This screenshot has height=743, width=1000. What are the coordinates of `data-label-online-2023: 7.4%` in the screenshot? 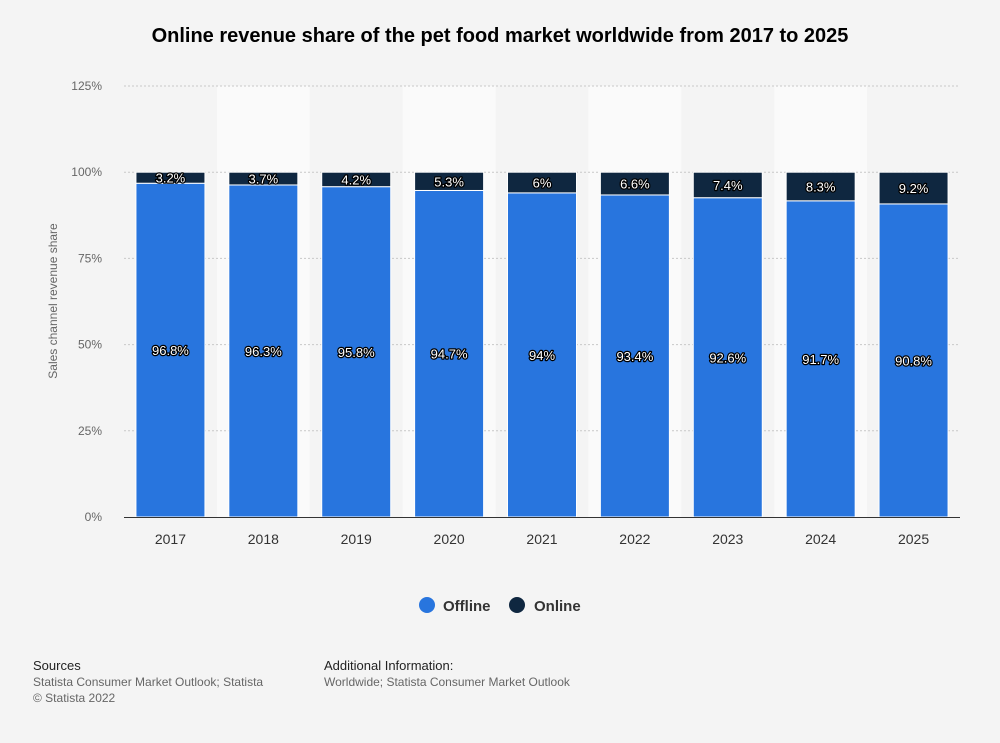 It's located at (728, 185).